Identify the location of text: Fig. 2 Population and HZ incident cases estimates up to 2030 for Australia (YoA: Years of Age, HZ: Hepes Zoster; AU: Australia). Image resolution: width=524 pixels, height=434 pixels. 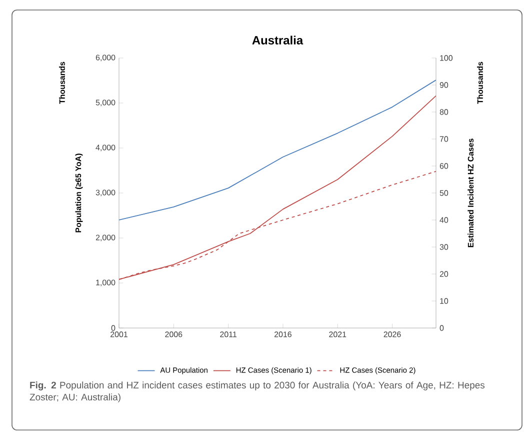
(257, 392).